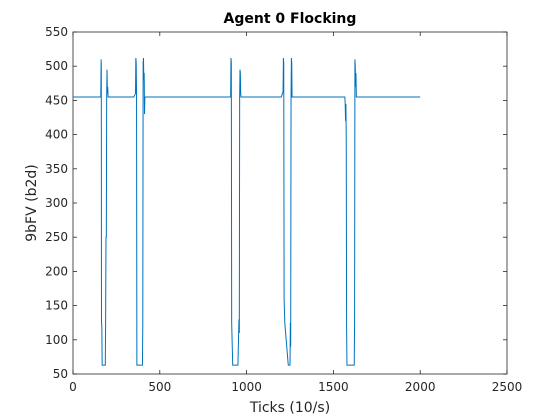 This screenshot has height=420, width=560. Describe the element at coordinates (32, 202) in the screenshot. I see `y-axis-label: 9bFV (b2d)` at that location.